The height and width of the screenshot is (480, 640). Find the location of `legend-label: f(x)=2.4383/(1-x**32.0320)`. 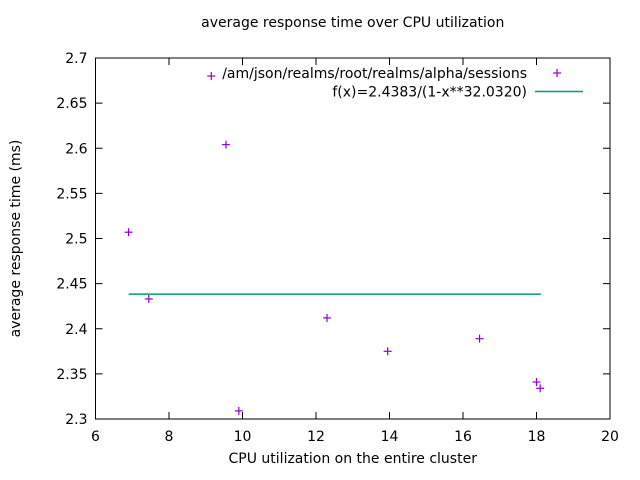

legend-label: f(x)=2.4383/(1-x**32.0320) is located at coordinates (429, 93).